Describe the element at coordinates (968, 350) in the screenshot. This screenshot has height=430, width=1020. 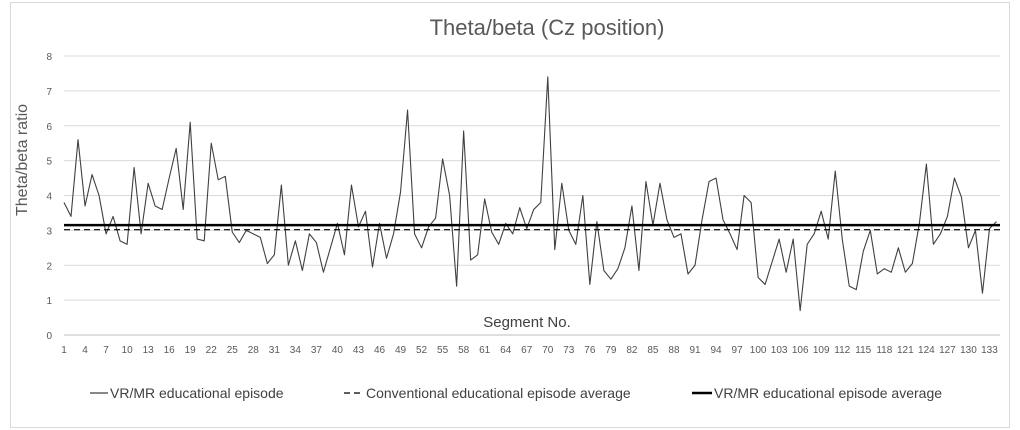
I see `x-tick-label: 130` at that location.